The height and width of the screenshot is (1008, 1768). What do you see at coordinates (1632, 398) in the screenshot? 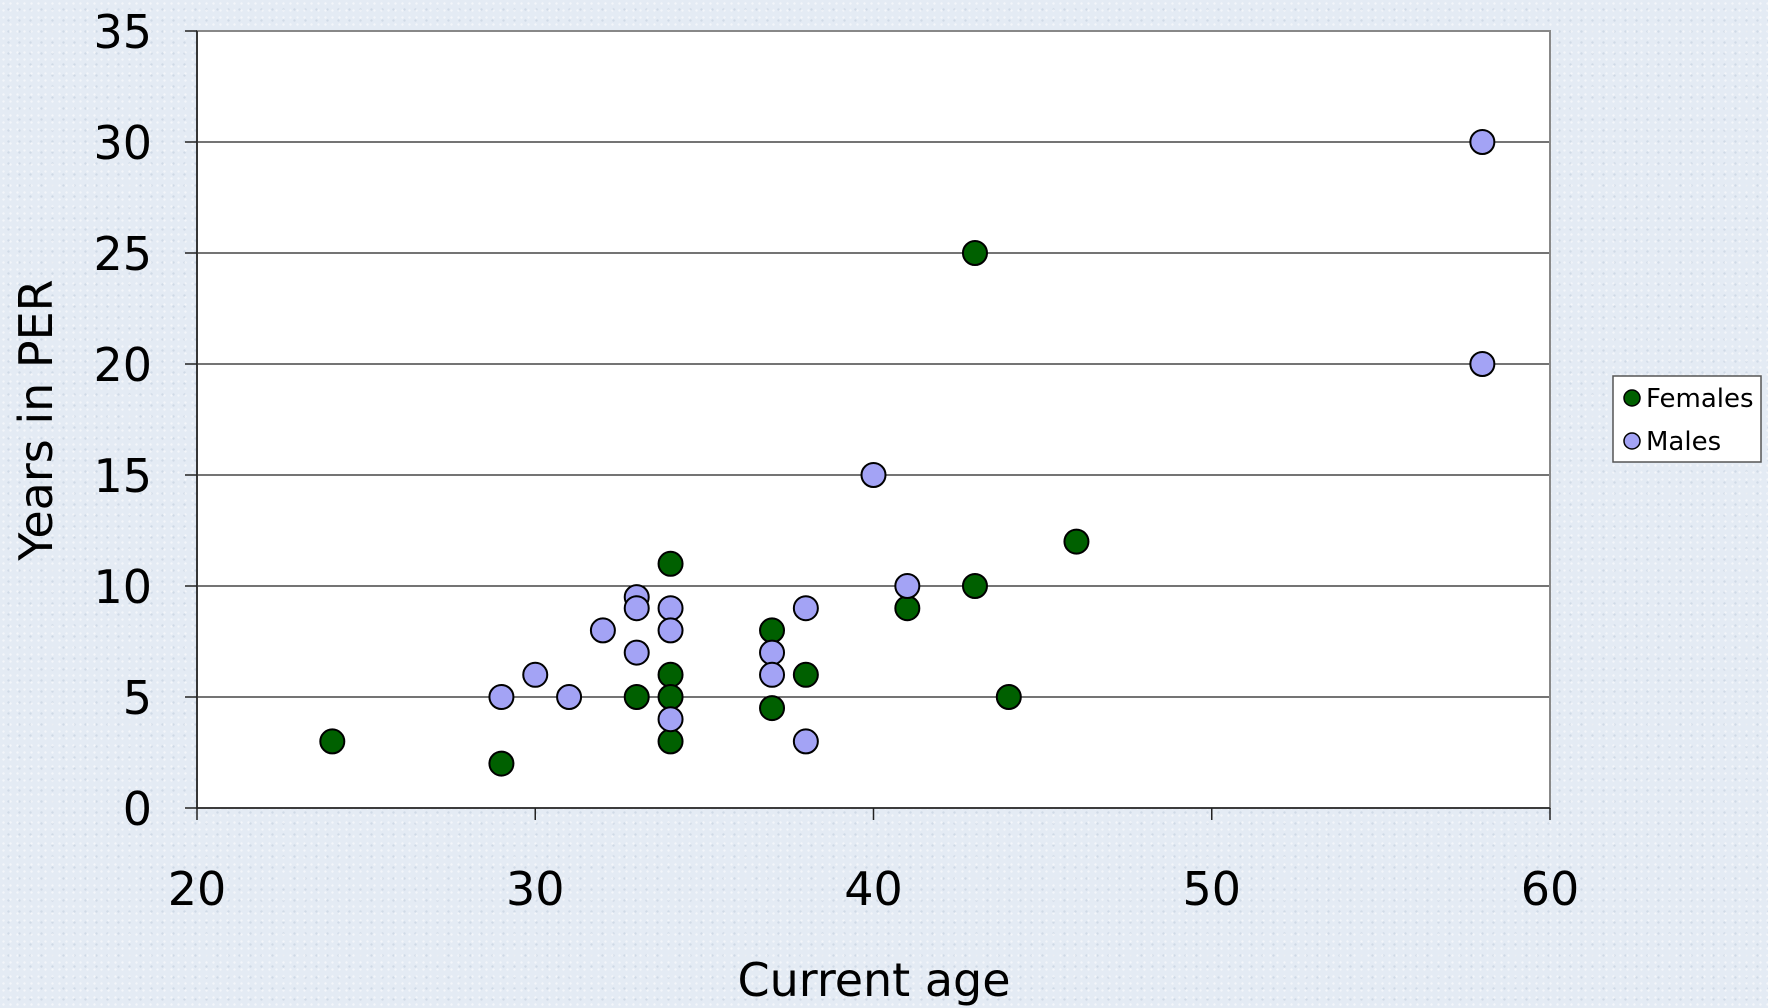
I see `legend-marker-females` at bounding box center [1632, 398].